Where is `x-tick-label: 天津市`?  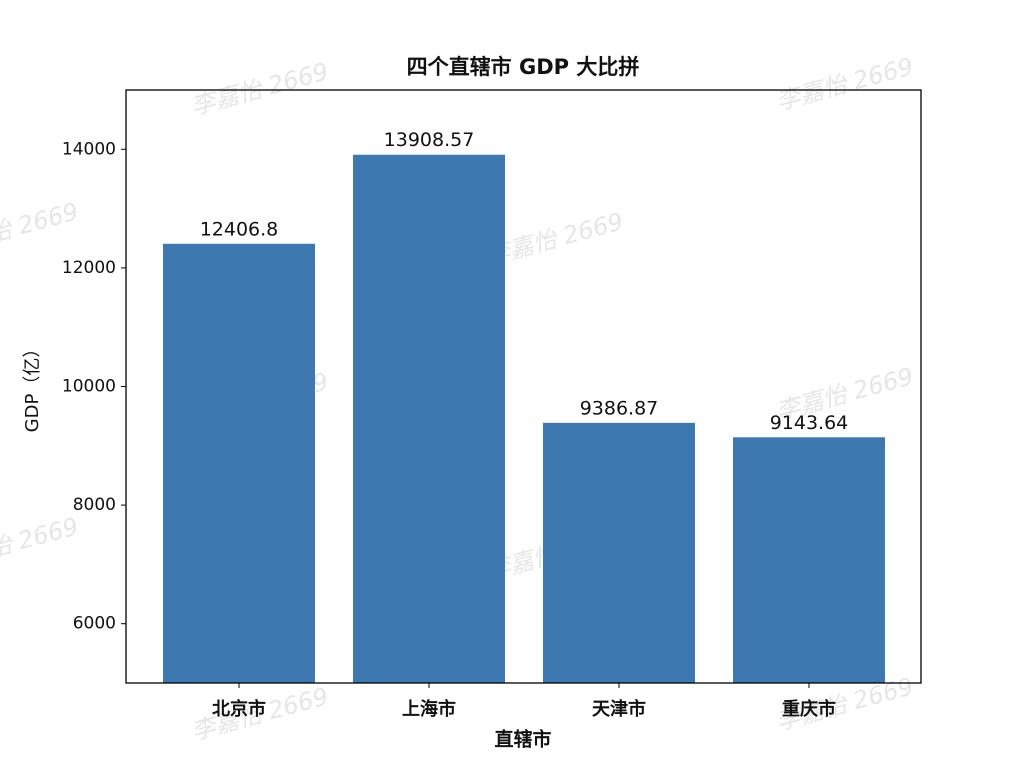
x-tick-label: 天津市 is located at coordinates (619, 709).